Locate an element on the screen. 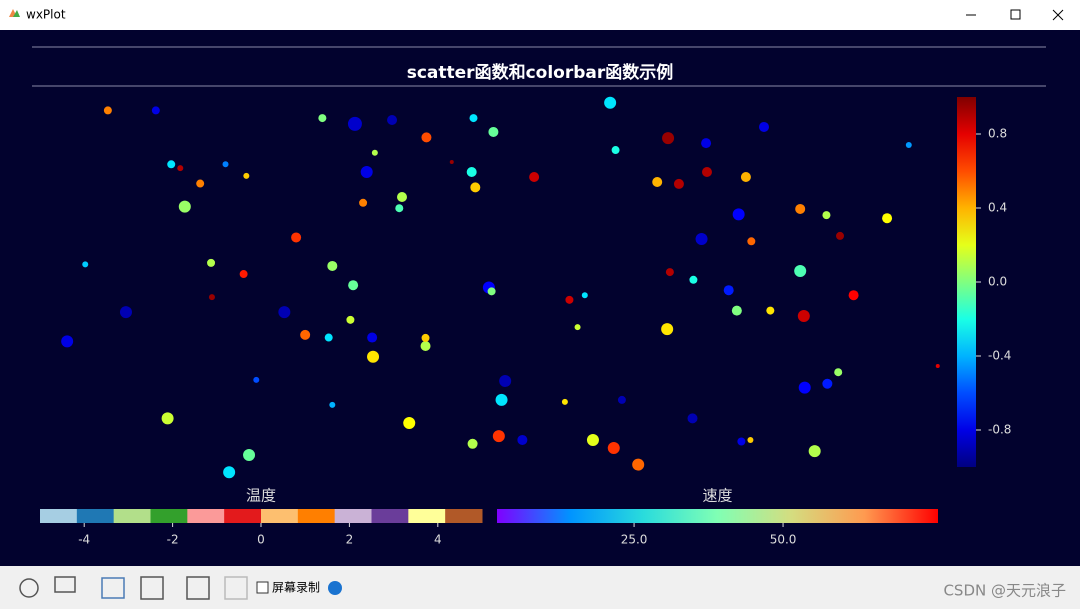 The height and width of the screenshot is (613, 1080). colorbar-tick-label: 0.0 is located at coordinates (997, 282).